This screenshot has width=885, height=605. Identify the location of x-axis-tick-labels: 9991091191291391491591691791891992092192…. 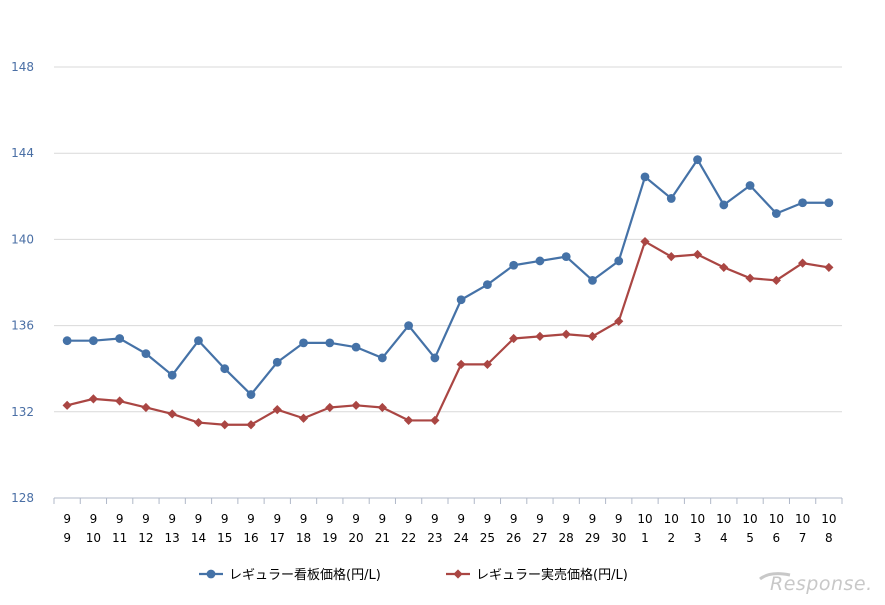
(449, 528).